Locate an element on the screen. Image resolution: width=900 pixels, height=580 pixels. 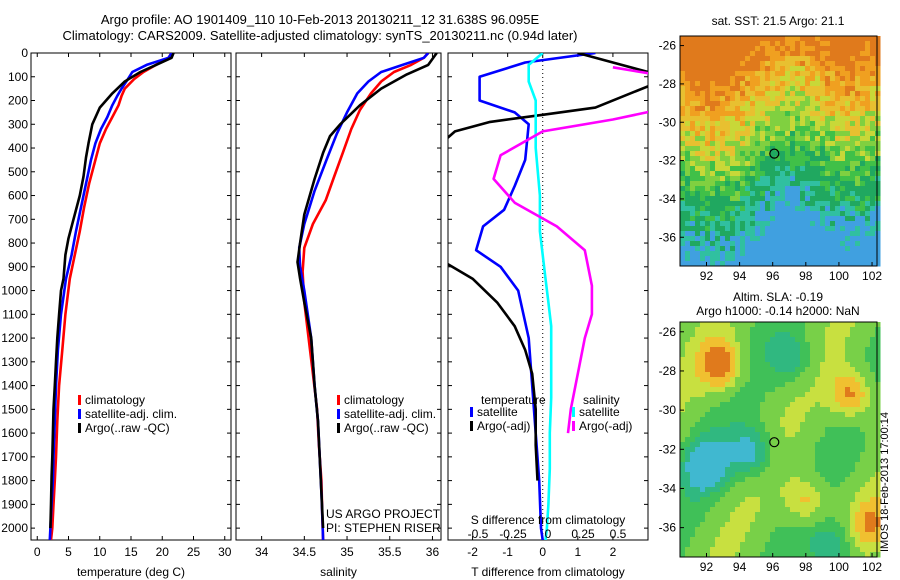
legend-swatch is located at coordinates (471, 426).